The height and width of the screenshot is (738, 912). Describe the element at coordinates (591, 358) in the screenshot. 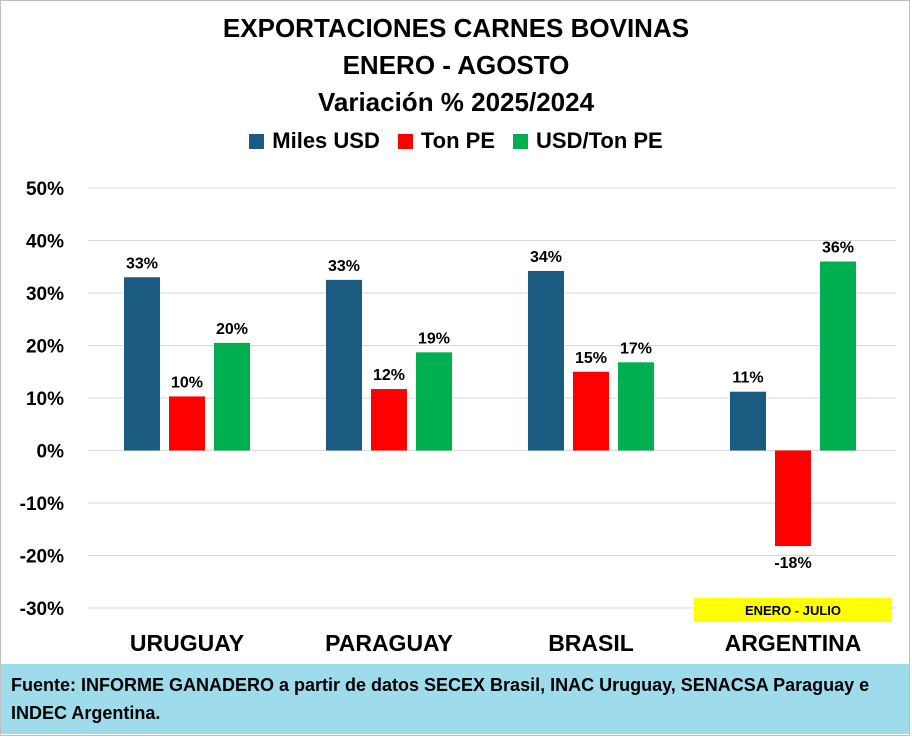

I see `data-label: 15%` at that location.